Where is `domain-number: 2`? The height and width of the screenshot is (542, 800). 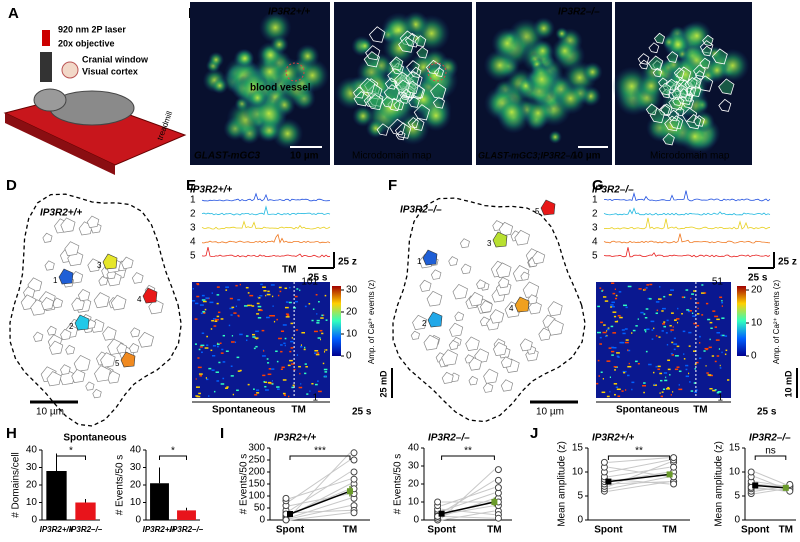 domain-number: 2 is located at coordinates (71, 326).